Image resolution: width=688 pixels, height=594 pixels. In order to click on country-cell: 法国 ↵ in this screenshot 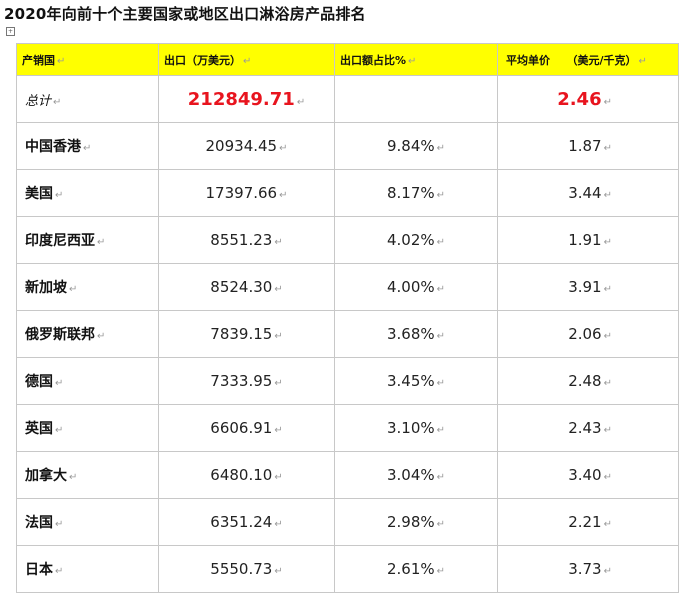, I will do `click(87, 522)`.